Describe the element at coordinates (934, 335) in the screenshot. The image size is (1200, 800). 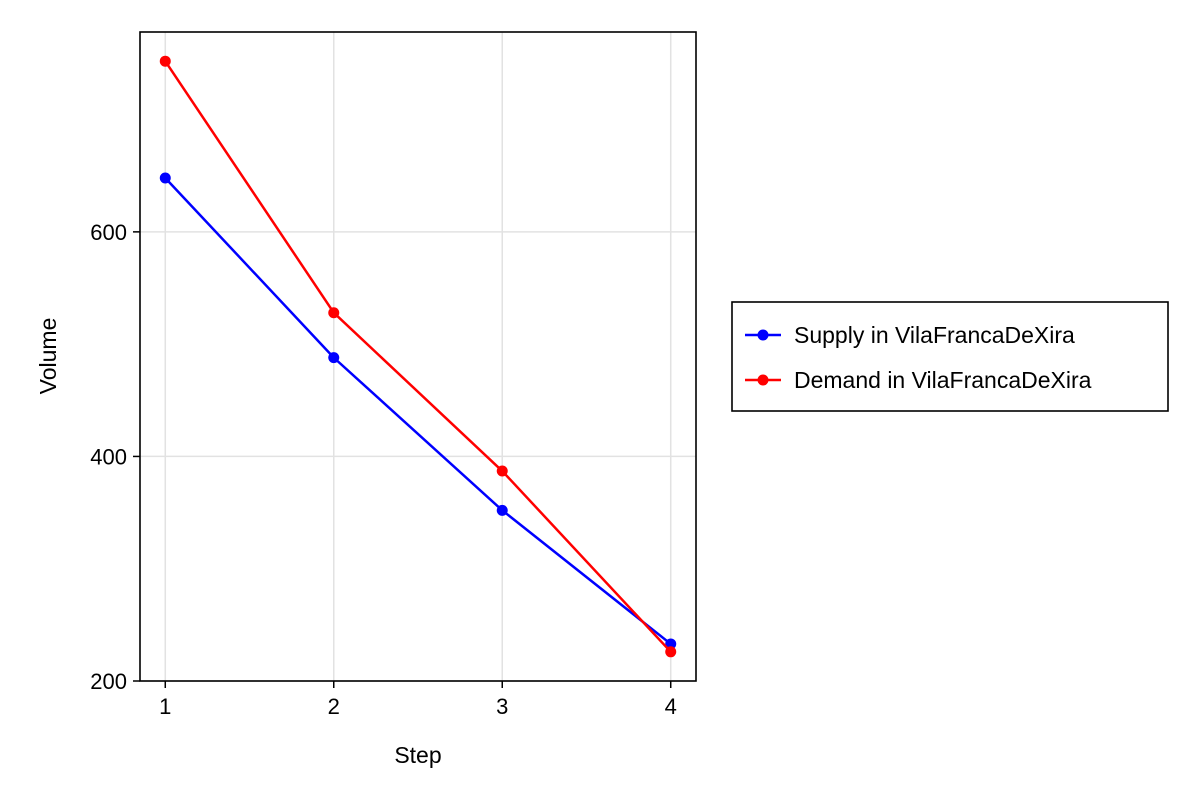
I see `legend-label-supply: Supply in VilaFrancaDeXira` at that location.